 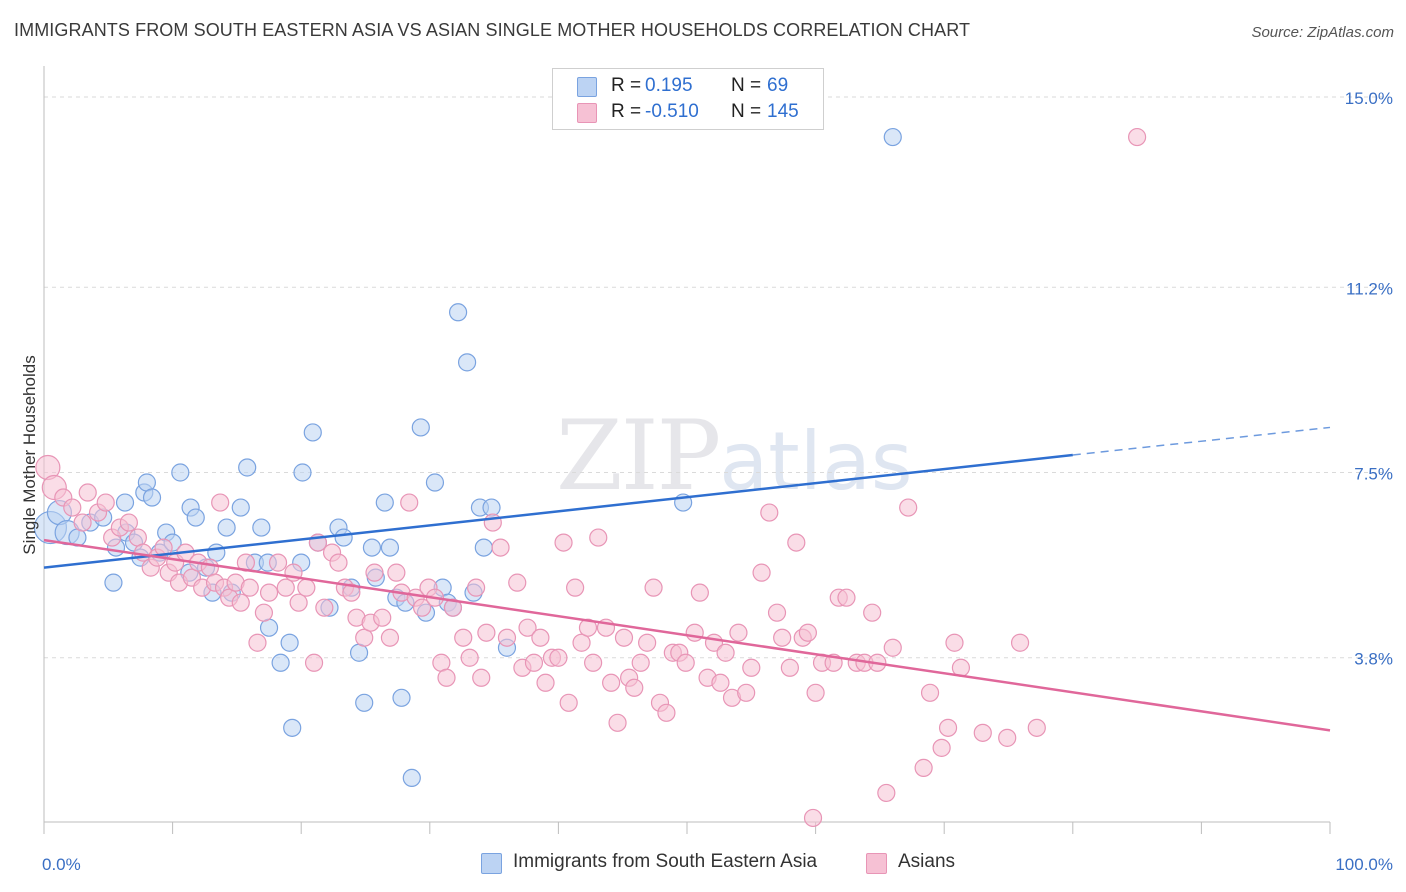 What do you see at coordinates (778, 85) in the screenshot?
I see `n-value: 69` at bounding box center [778, 85].